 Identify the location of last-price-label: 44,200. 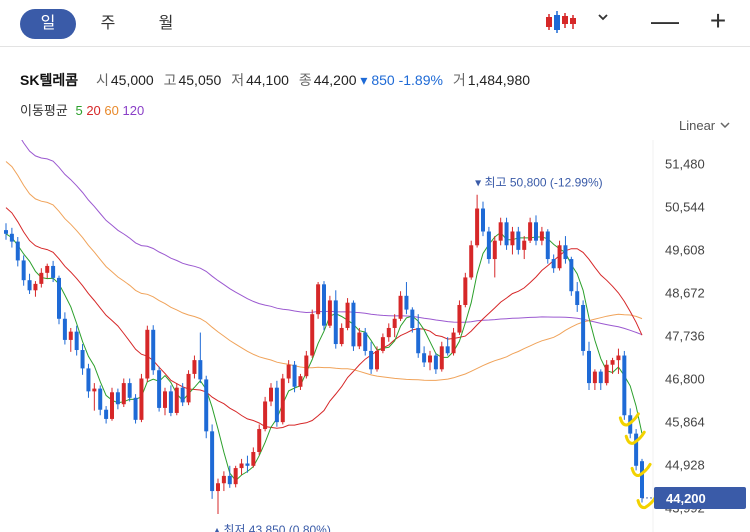
(686, 498).